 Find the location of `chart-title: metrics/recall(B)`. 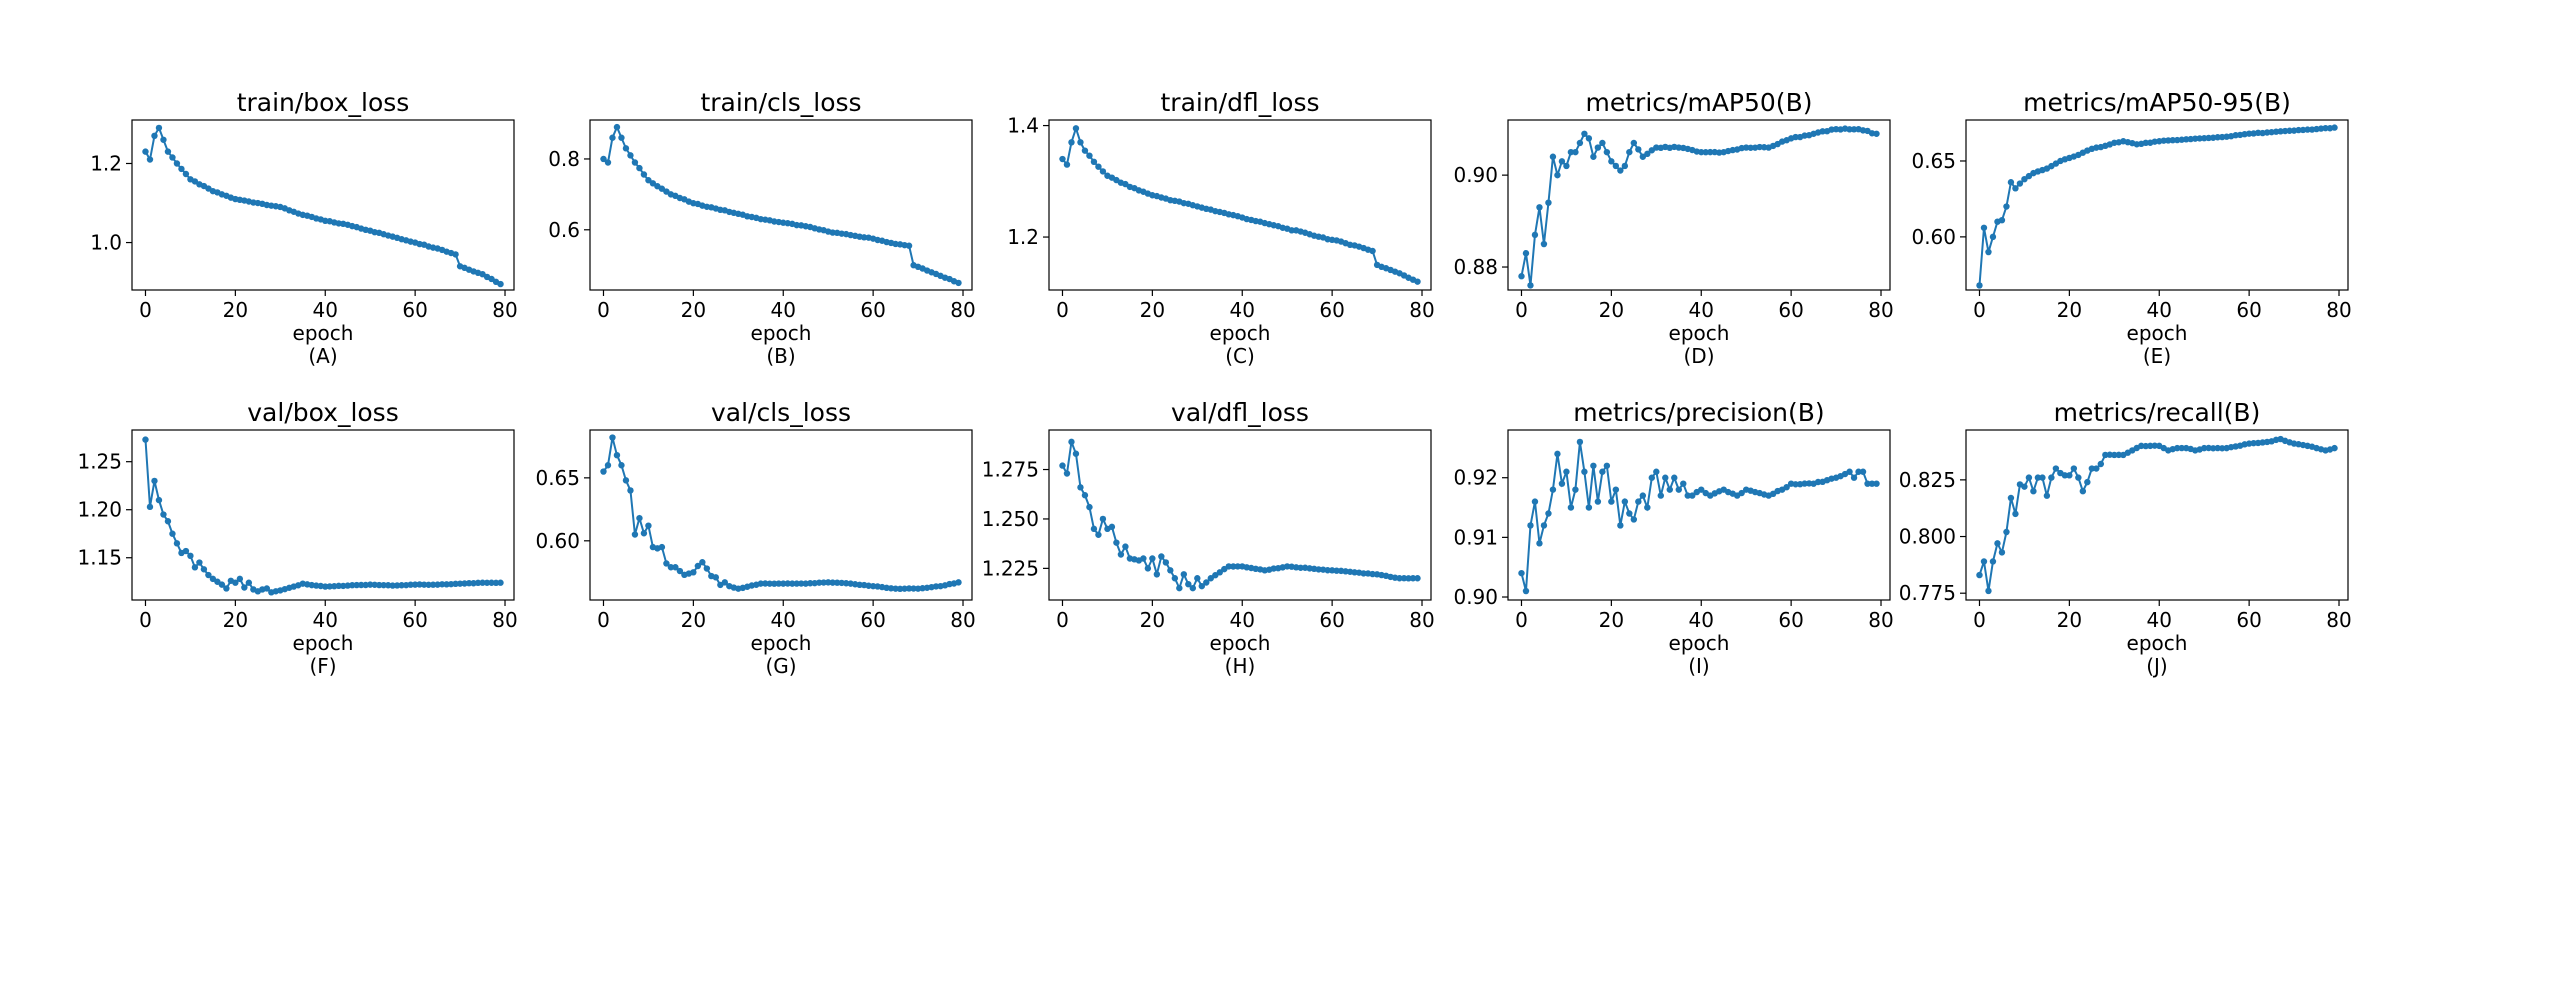

chart-title: metrics/recall(B) is located at coordinates (2157, 412).